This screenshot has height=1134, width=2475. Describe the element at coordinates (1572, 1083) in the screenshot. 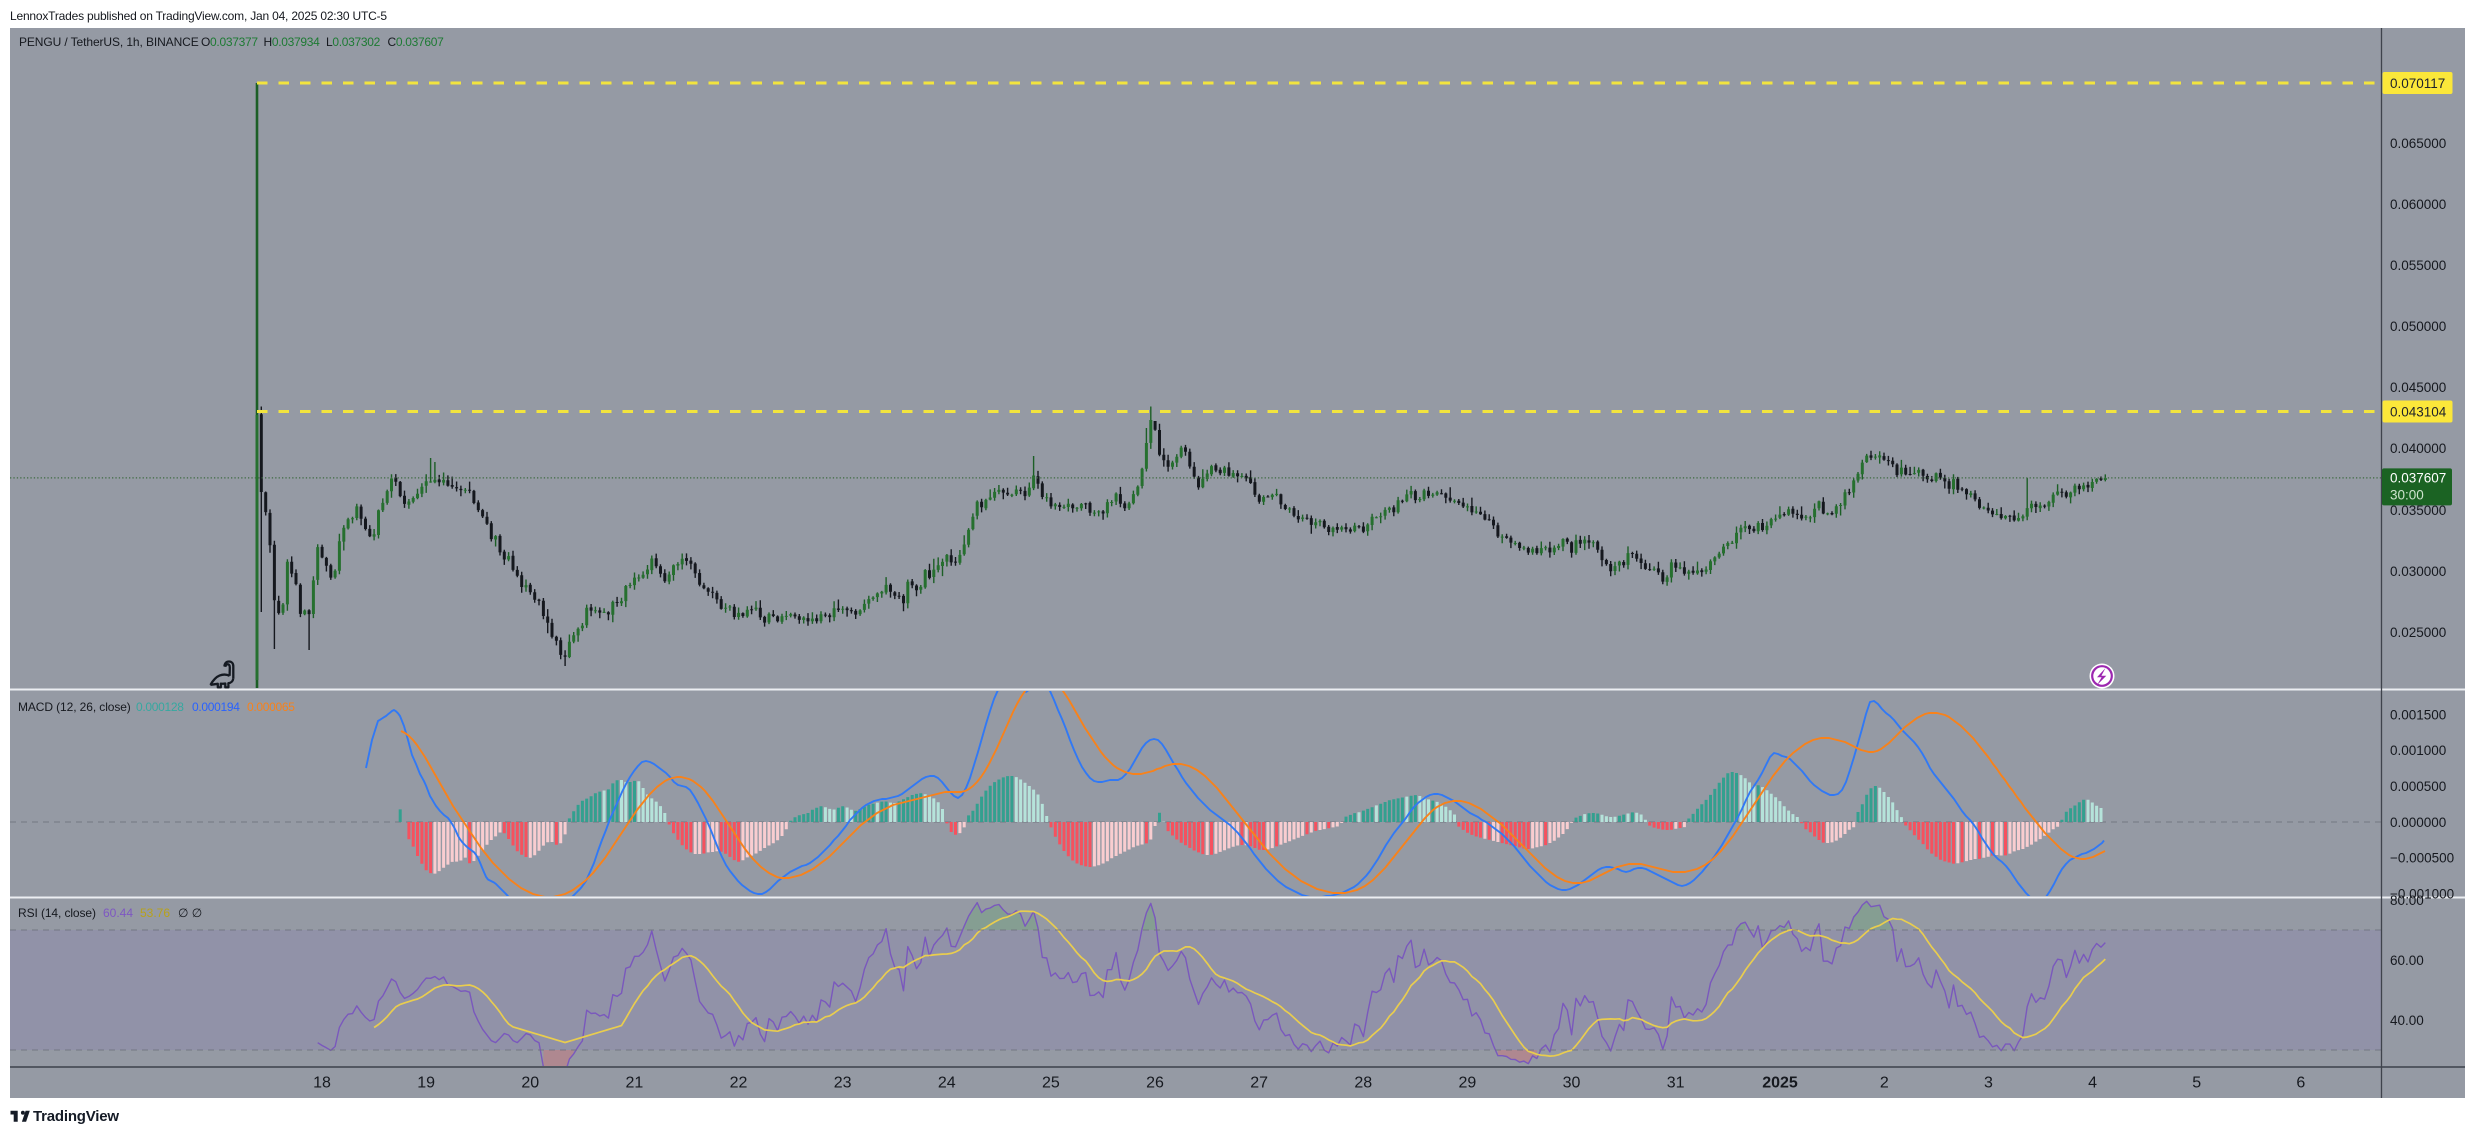

I see `svg-text: 30` at that location.